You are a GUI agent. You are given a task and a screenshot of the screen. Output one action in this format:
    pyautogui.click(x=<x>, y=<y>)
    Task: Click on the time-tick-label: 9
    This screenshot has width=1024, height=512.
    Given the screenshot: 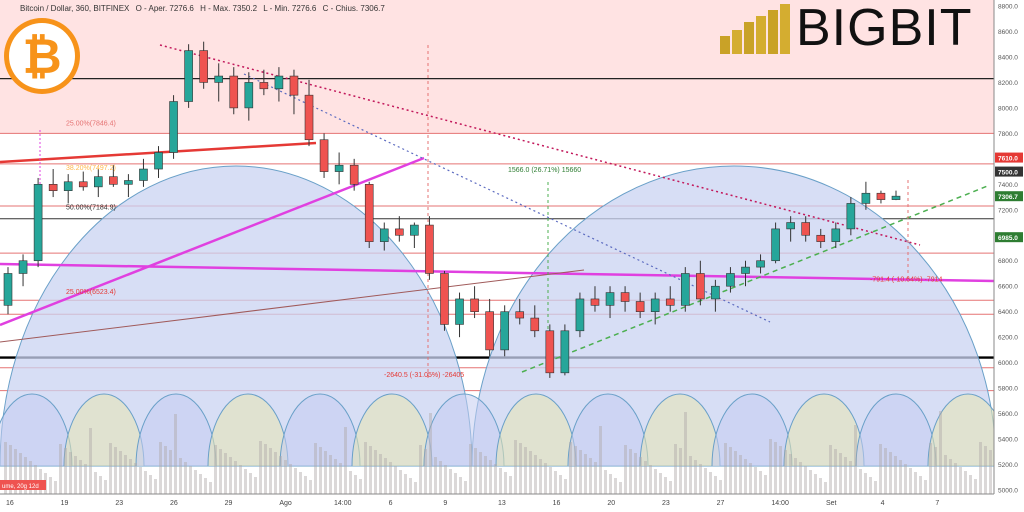 What is the action you would take?
    pyautogui.click(x=445, y=503)
    